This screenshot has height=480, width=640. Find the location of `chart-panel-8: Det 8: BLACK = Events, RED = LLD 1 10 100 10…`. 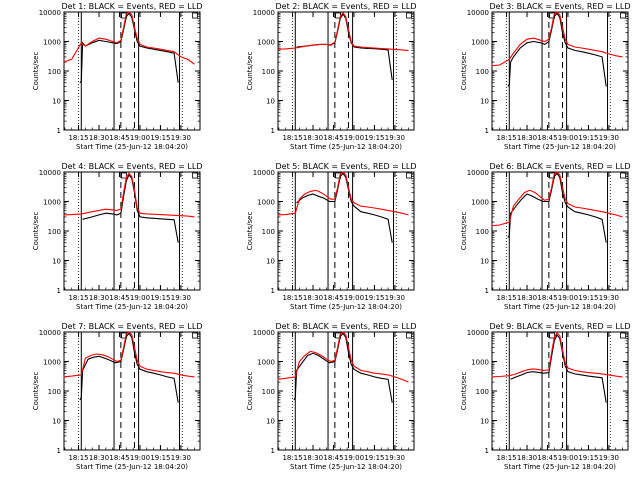

chart-panel-8: Det 8: BLACK = Events, RED = LLD 1 10 100 10… is located at coordinates (331, 396).